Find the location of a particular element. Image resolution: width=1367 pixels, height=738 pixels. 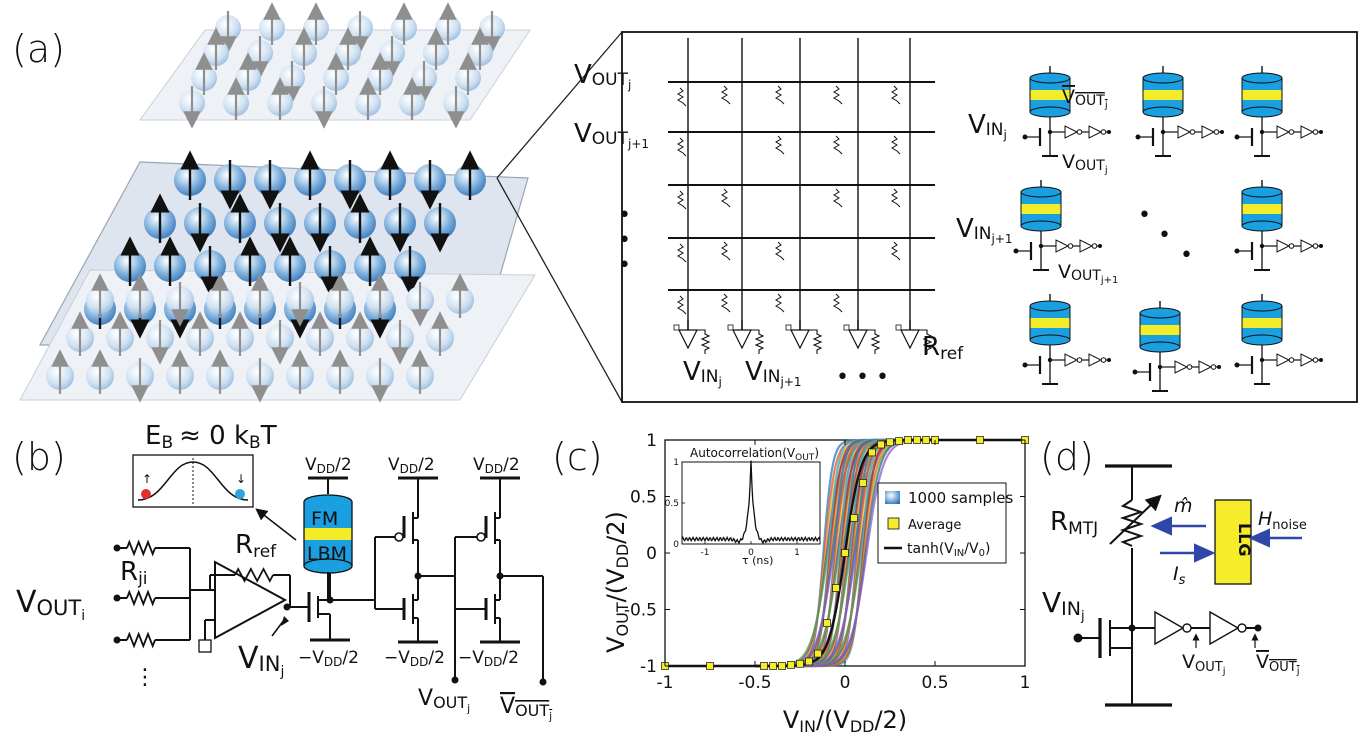

vout-bar-j-label-d: VOUTj is located at coordinates (1277, 664).